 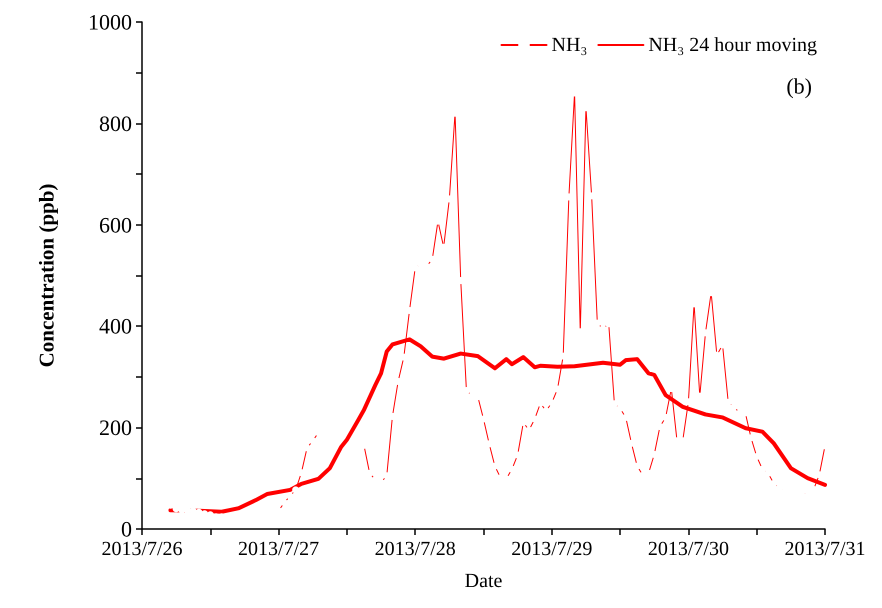 I want to click on x-tick-label: 2013/7/30, so click(x=688, y=549).